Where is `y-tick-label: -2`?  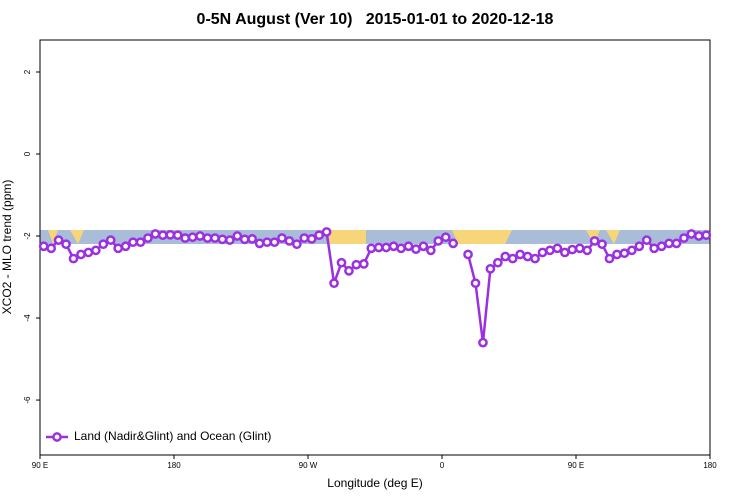
y-tick-label: -2 is located at coordinates (27, 236).